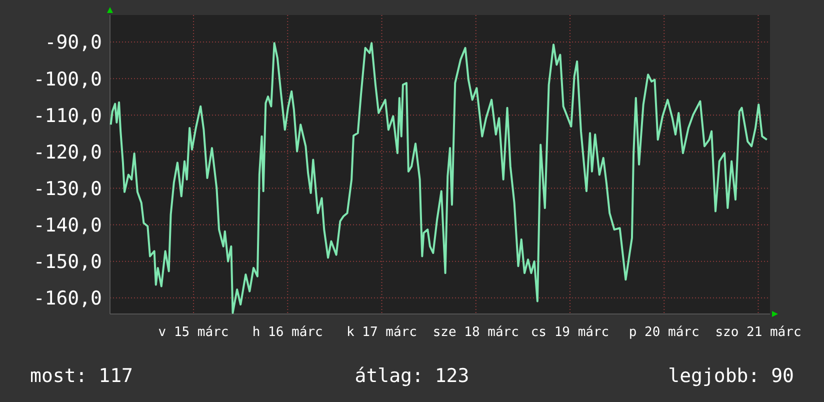 This screenshot has width=824, height=402. What do you see at coordinates (731, 376) in the screenshot?
I see `text: legjobb: 90` at bounding box center [731, 376].